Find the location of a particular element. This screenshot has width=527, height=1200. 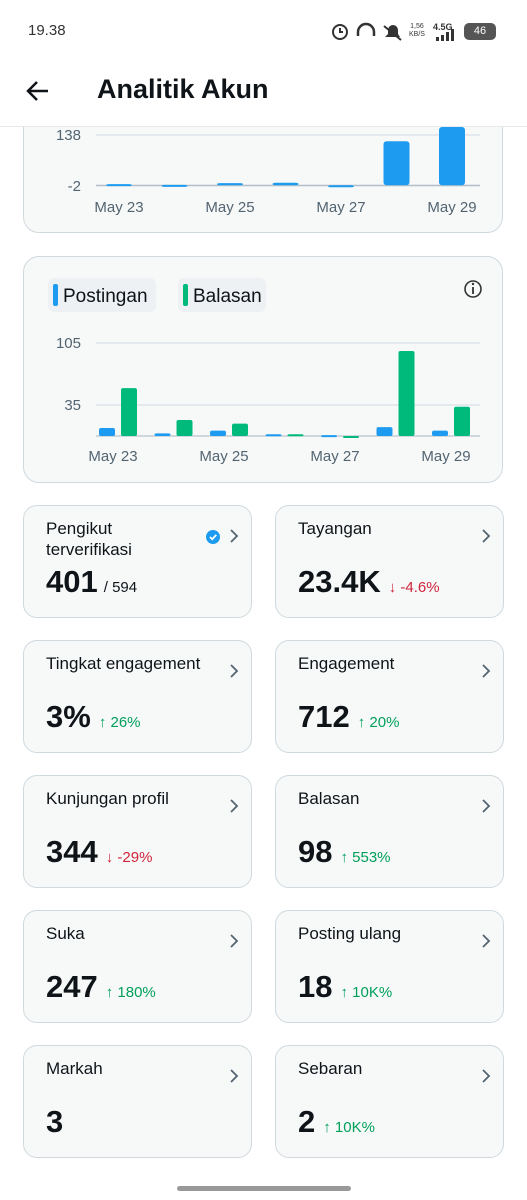

battery: 46 is located at coordinates (480, 31).